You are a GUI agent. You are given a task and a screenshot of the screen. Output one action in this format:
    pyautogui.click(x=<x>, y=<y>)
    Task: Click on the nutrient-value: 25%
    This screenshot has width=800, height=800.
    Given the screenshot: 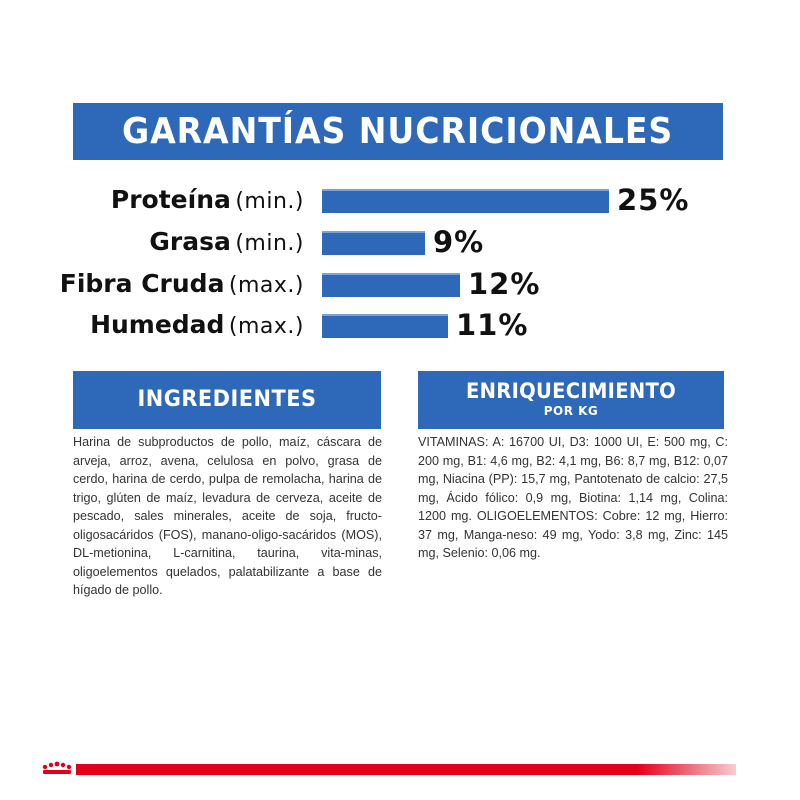 What is the action you would take?
    pyautogui.click(x=653, y=200)
    